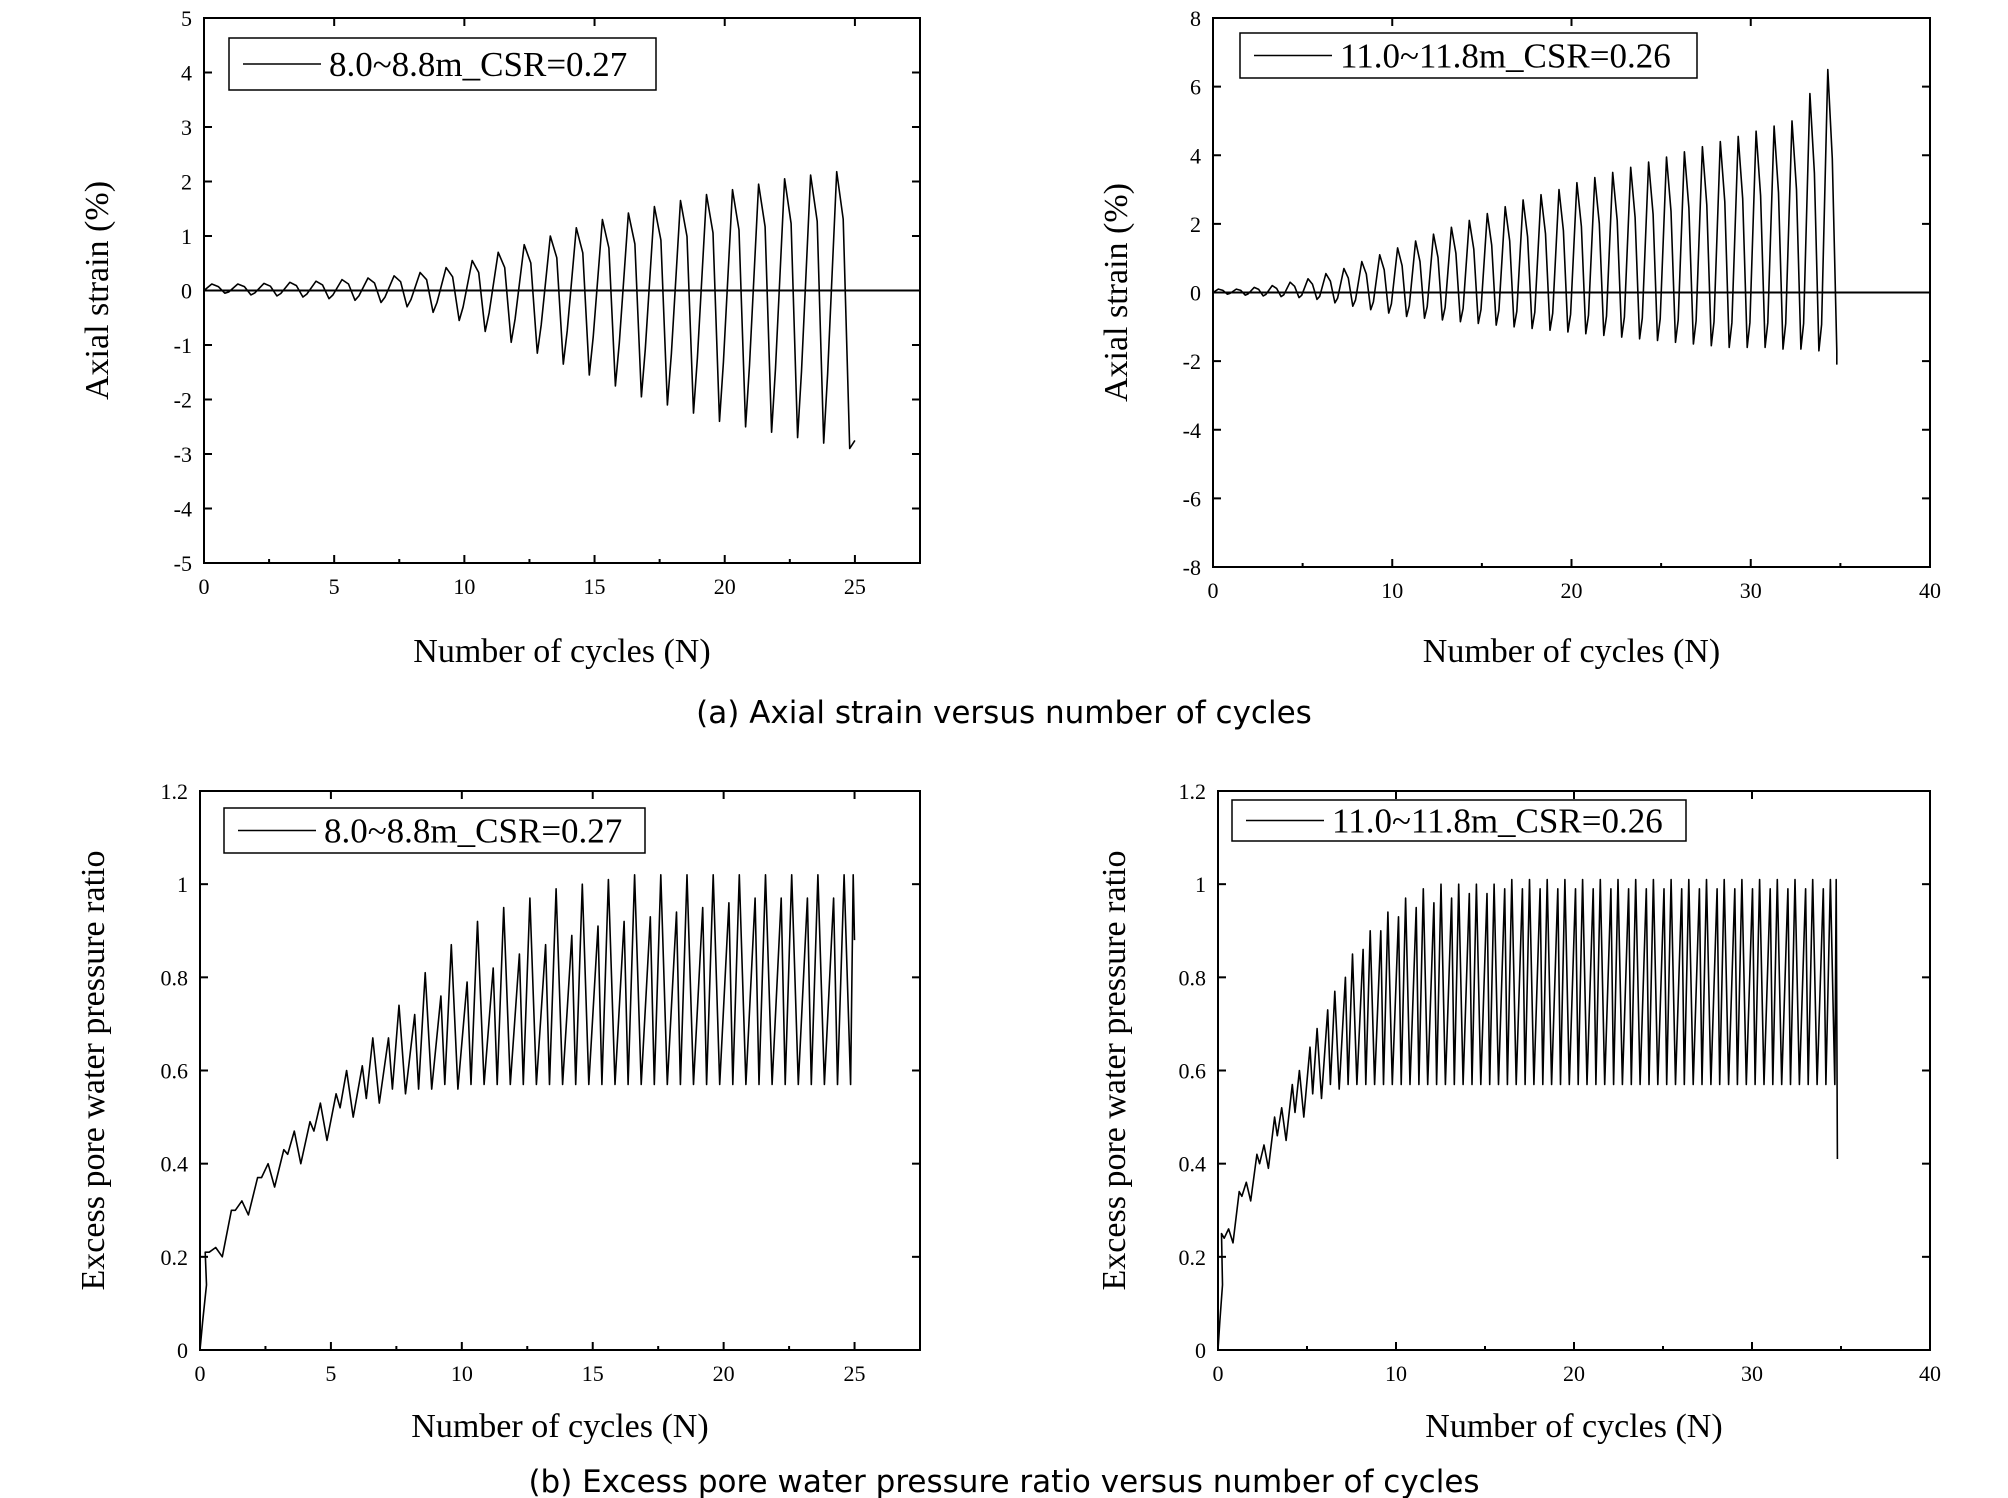 The image size is (2008, 1498). I want to click on legend-box, so click(1468, 55).